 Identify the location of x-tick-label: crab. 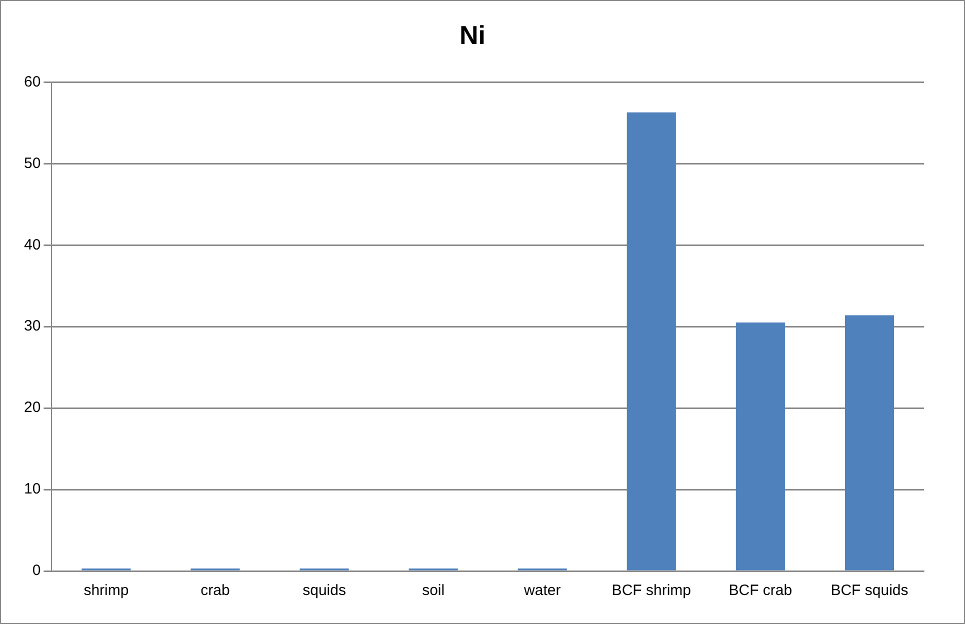
(215, 591).